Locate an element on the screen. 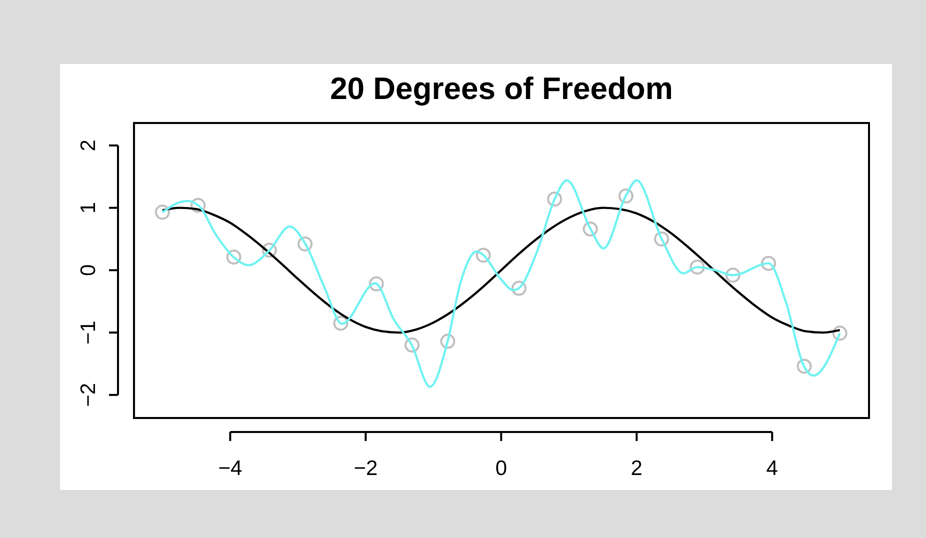 The image size is (926, 538). x-tick-label: 0 is located at coordinates (501, 468).